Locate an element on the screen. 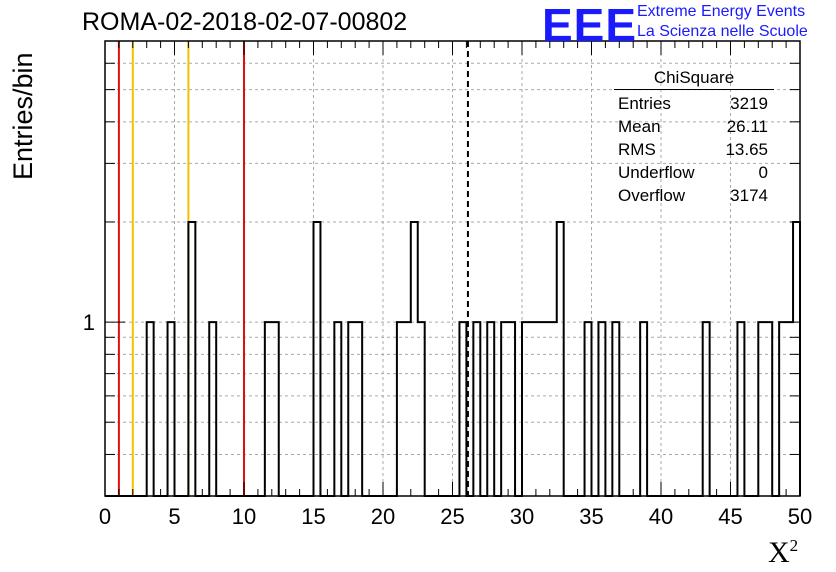  x-tick-label: 50 is located at coordinates (800, 516).